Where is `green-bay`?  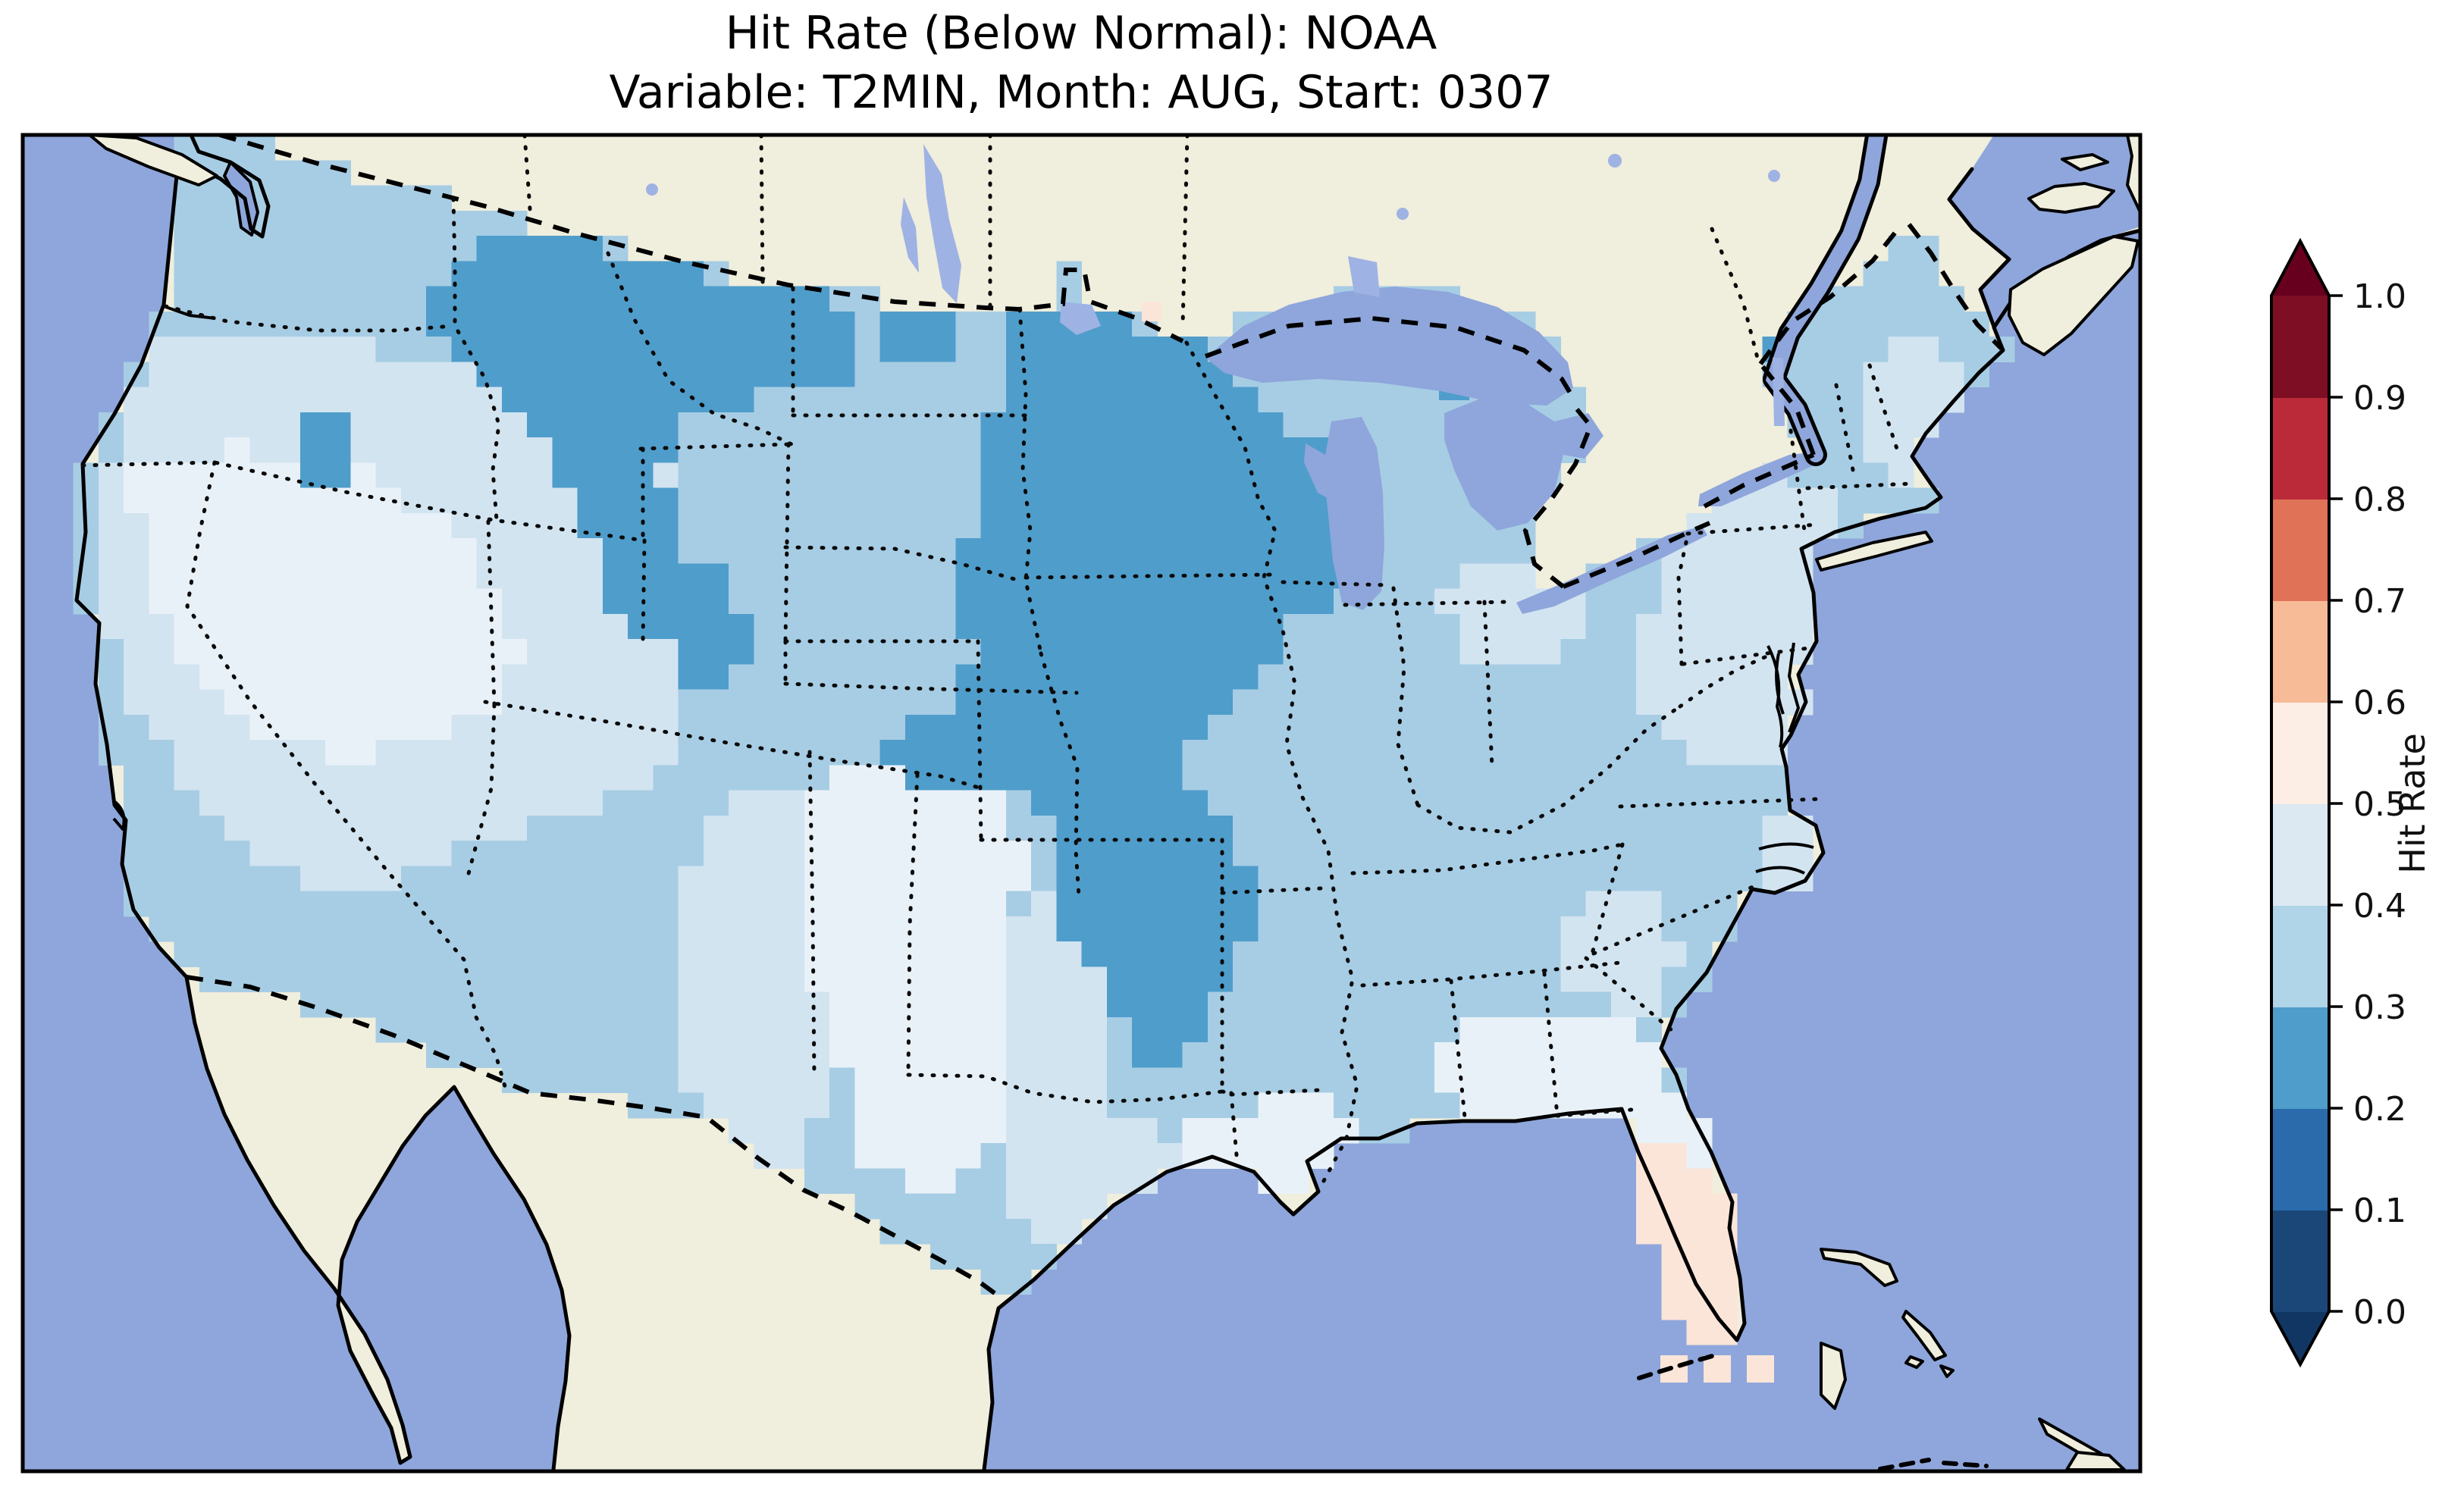
green-bay is located at coordinates (1317, 471).